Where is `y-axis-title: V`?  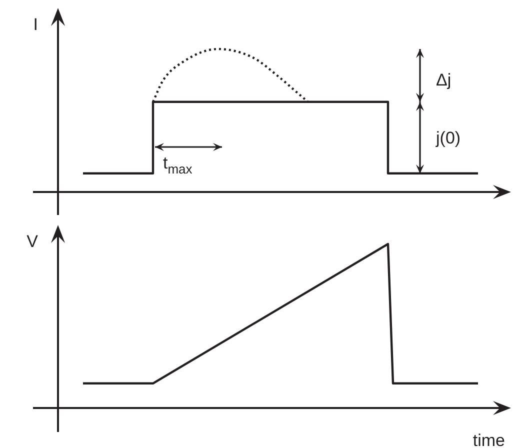 y-axis-title: V is located at coordinates (32, 241).